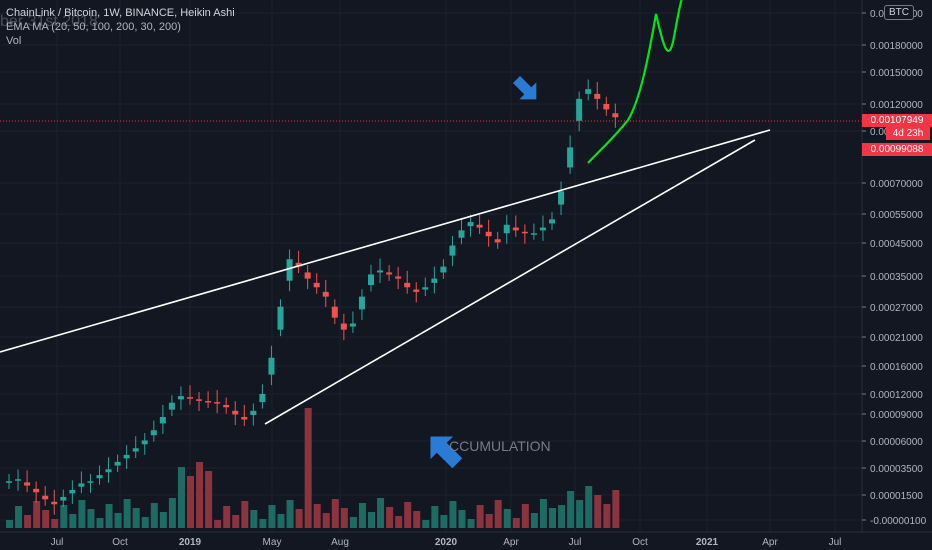  What do you see at coordinates (466, 539) in the screenshot?
I see `time-axis: Jul Oct 2019 May Aug 2020 Apr Jul Oct 2021 Apr Jul` at bounding box center [466, 539].